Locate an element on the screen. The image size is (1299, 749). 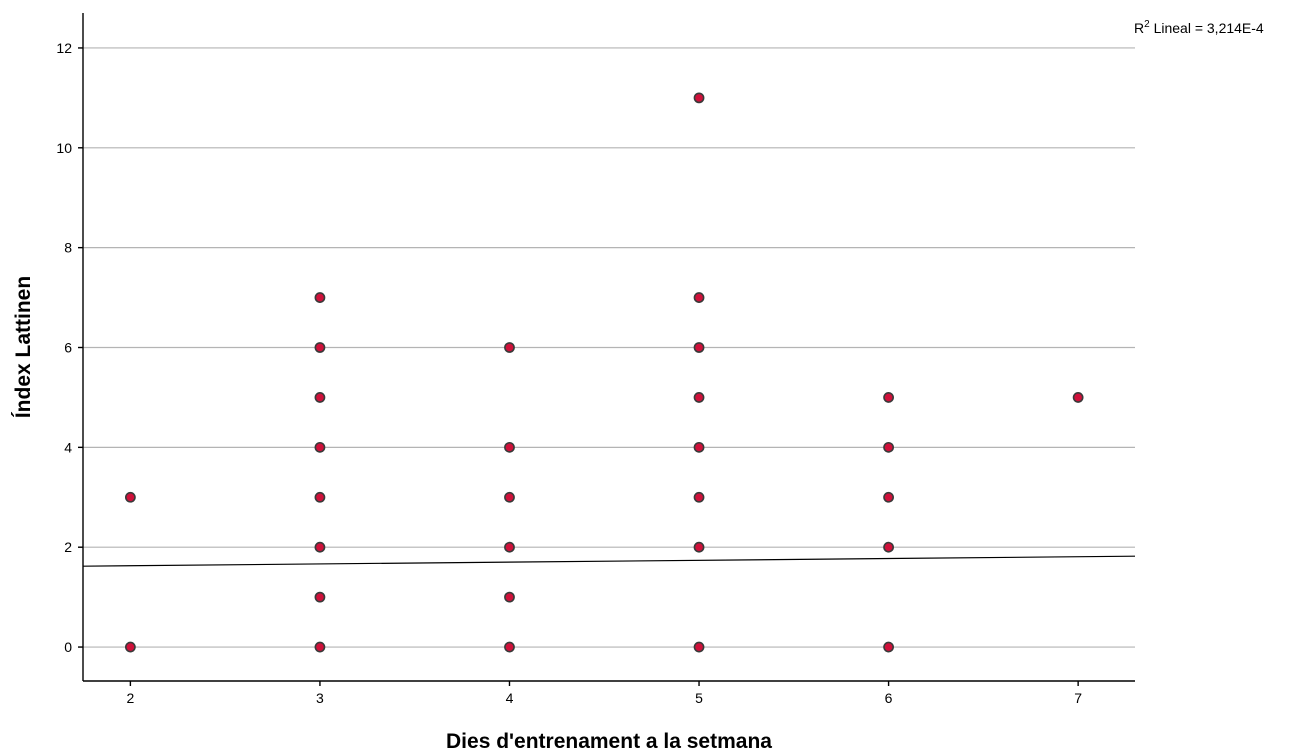
x-tick-label: 4 is located at coordinates (510, 698).